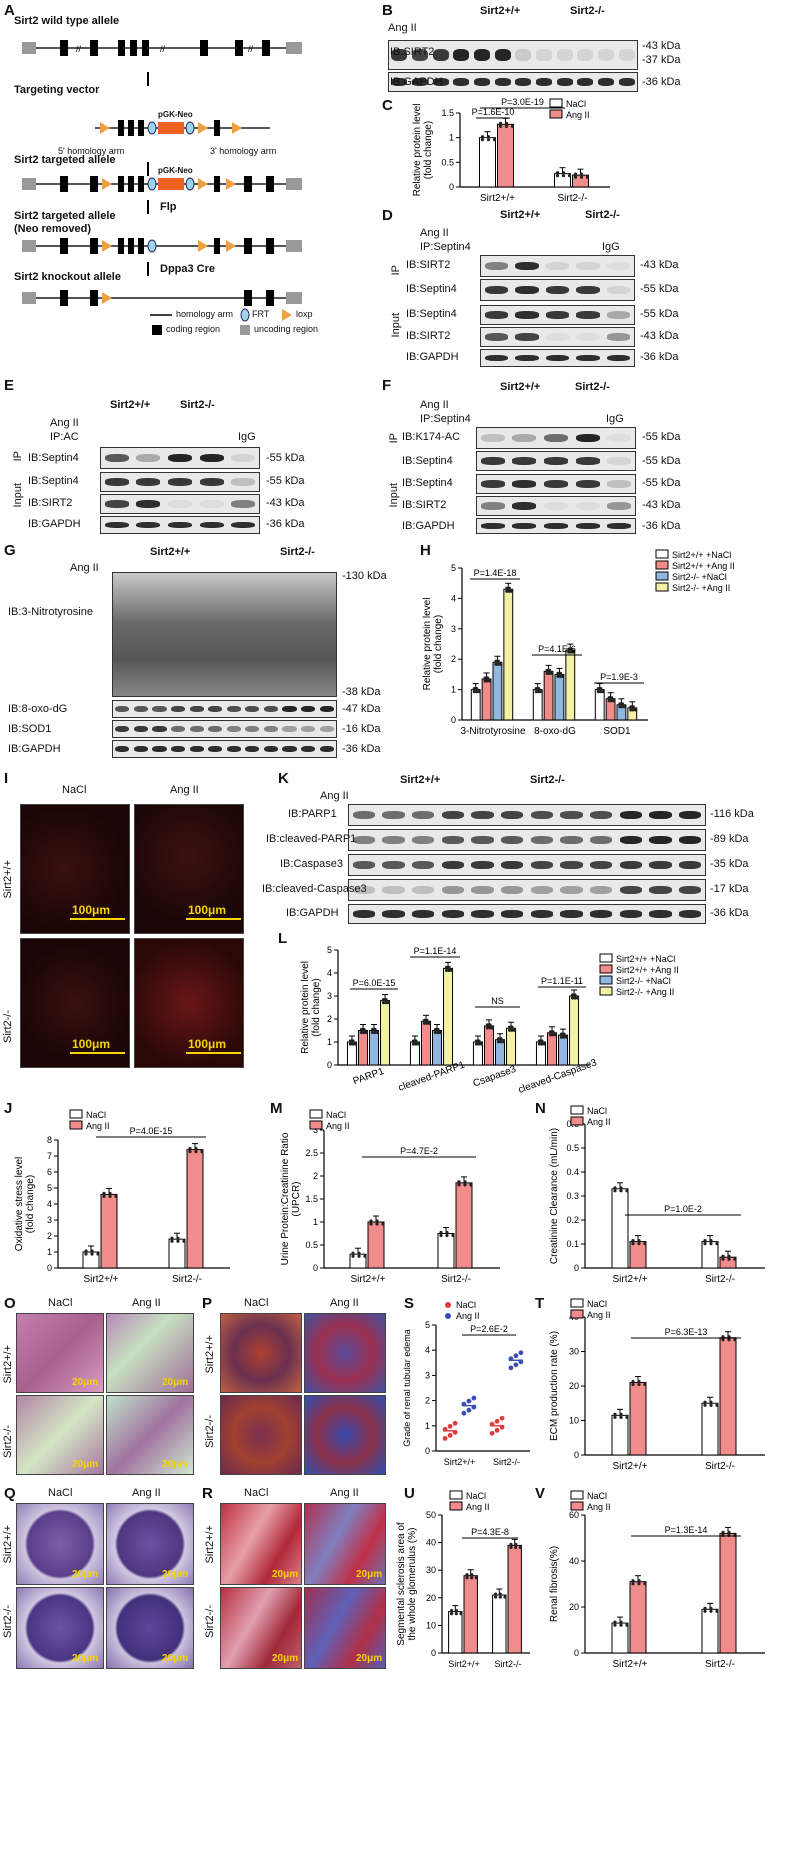 Image resolution: width=800 pixels, height=1855 pixels. Describe the element at coordinates (431, 1543) in the screenshot. I see `y-tick-label: 40` at that location.